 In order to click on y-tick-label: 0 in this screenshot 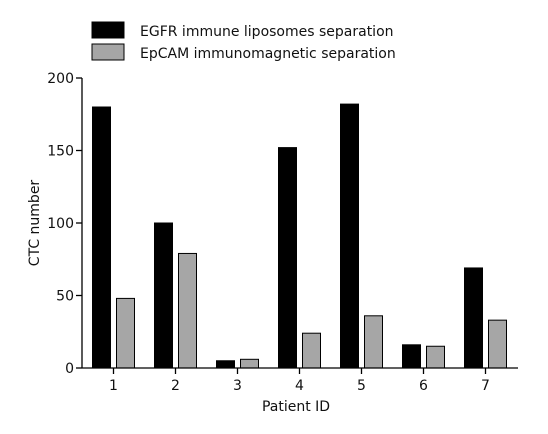, I will do `click(69, 369)`.